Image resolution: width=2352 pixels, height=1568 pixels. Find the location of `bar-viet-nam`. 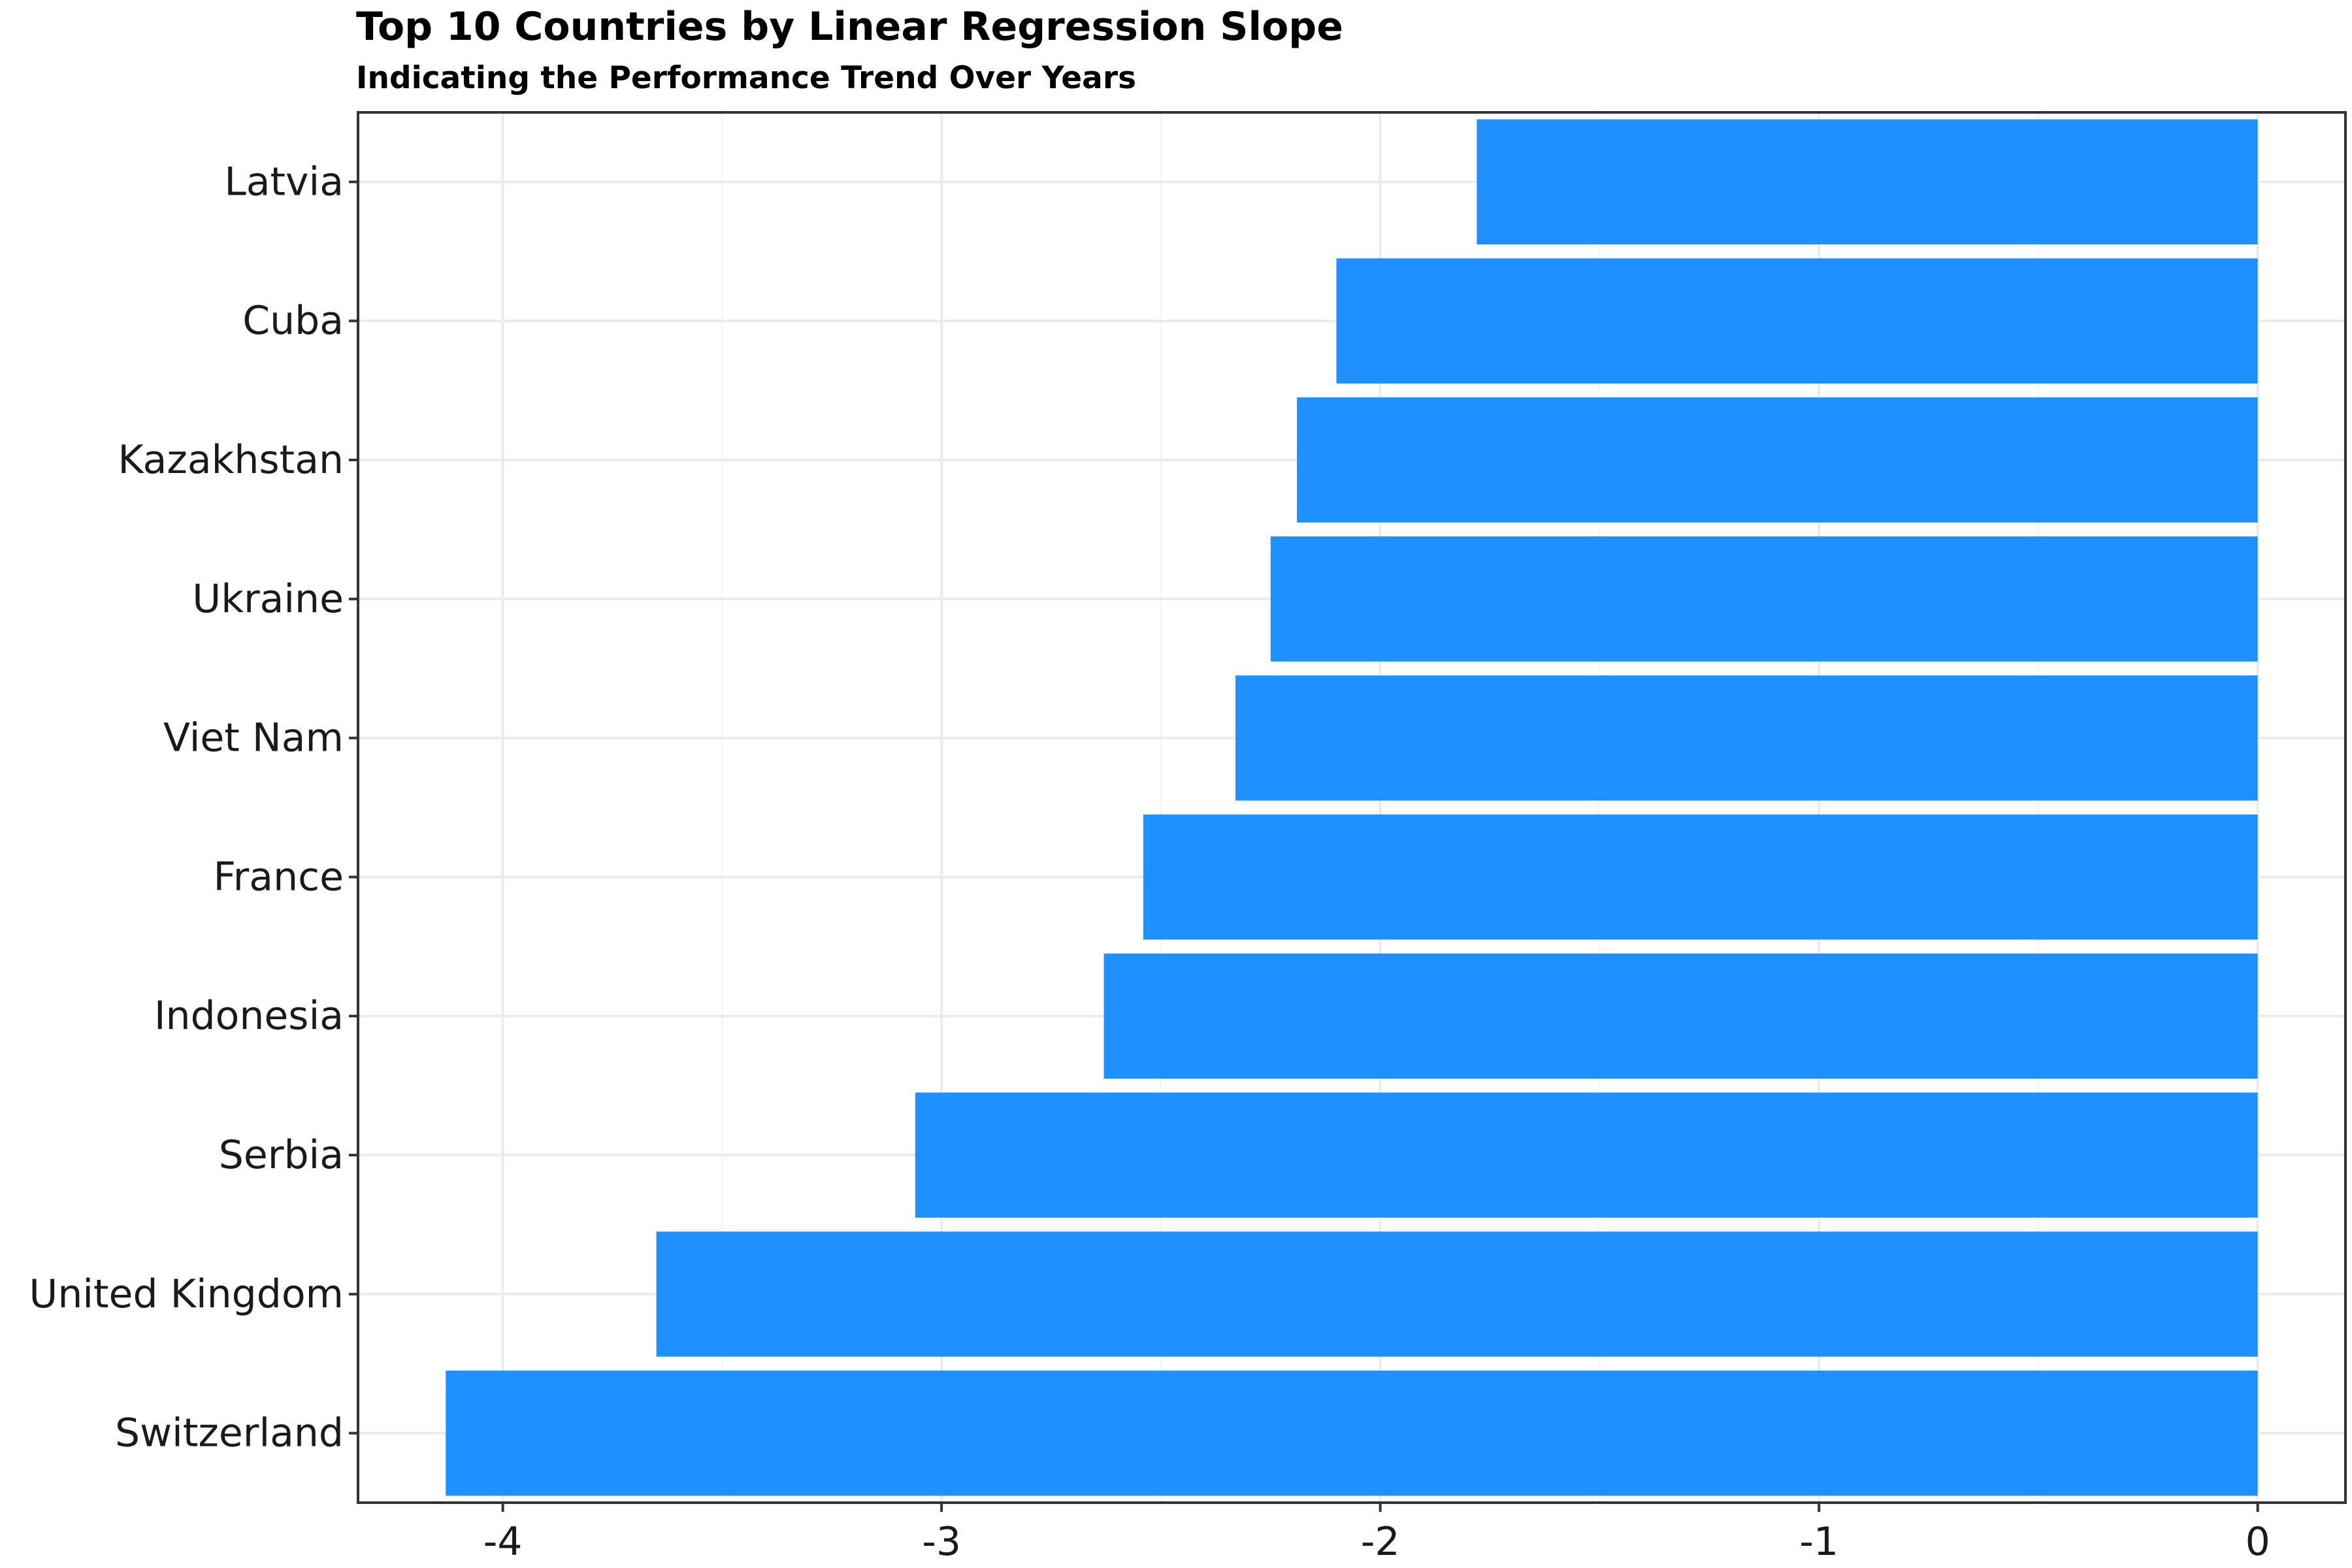

bar-viet-nam is located at coordinates (1746, 738).